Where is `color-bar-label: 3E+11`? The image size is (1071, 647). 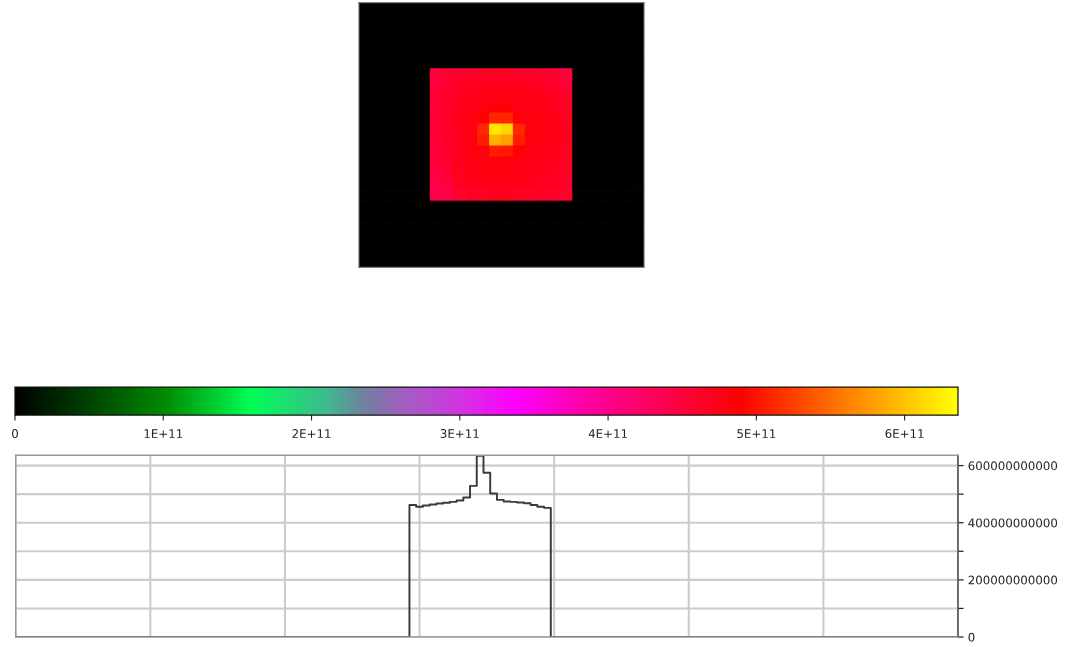 color-bar-label: 3E+11 is located at coordinates (459, 434).